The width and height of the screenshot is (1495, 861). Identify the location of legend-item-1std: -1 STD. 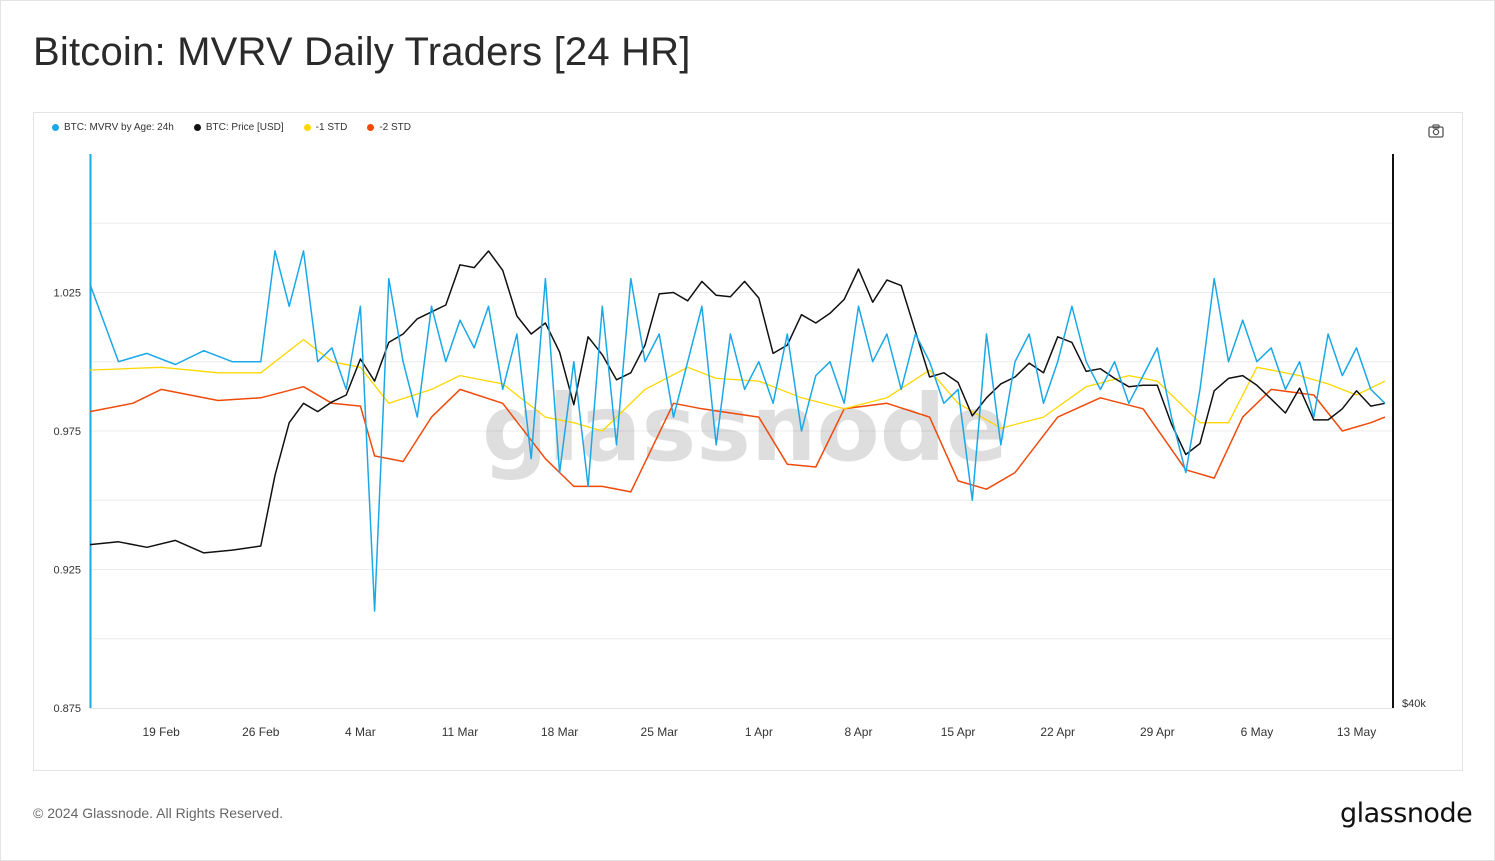
(325, 127).